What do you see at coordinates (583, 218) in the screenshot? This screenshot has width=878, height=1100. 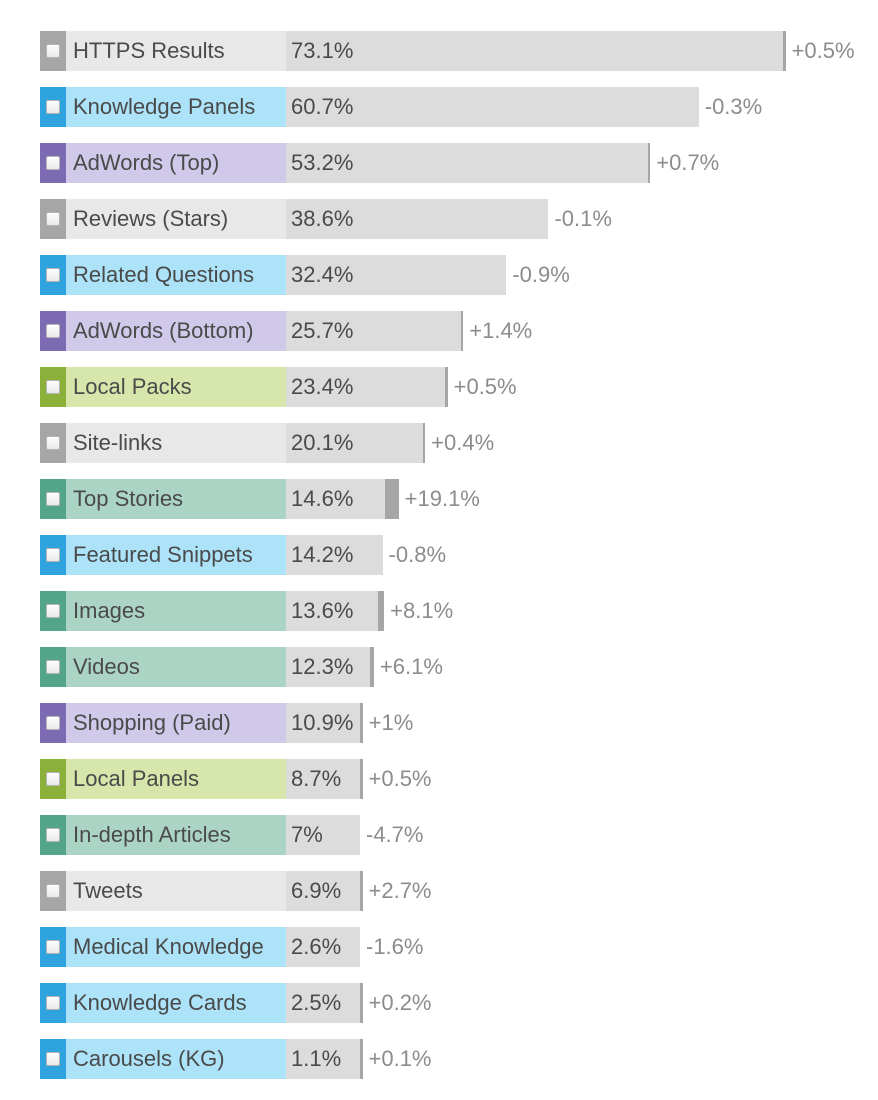 I see `change-label: -0.1%` at bounding box center [583, 218].